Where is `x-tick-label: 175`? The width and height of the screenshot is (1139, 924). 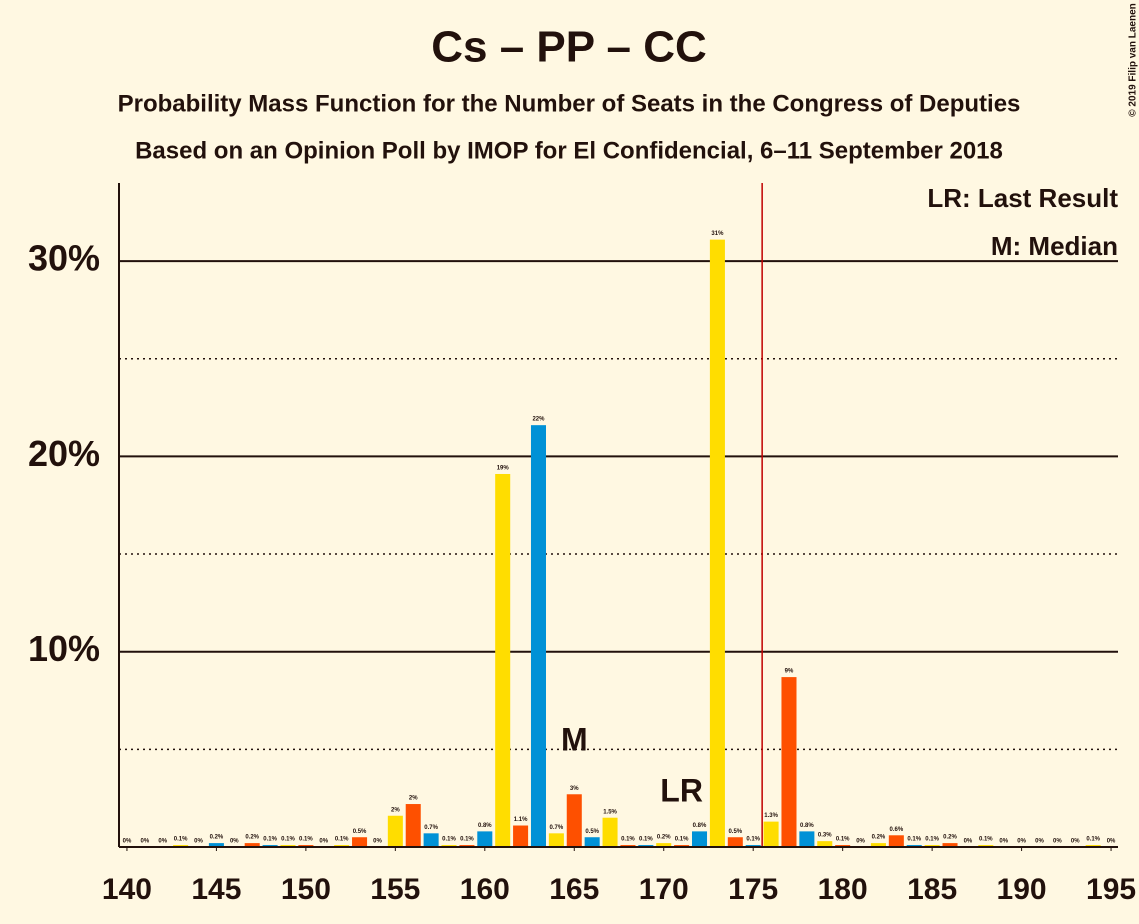 x-tick-label: 175 is located at coordinates (753, 889).